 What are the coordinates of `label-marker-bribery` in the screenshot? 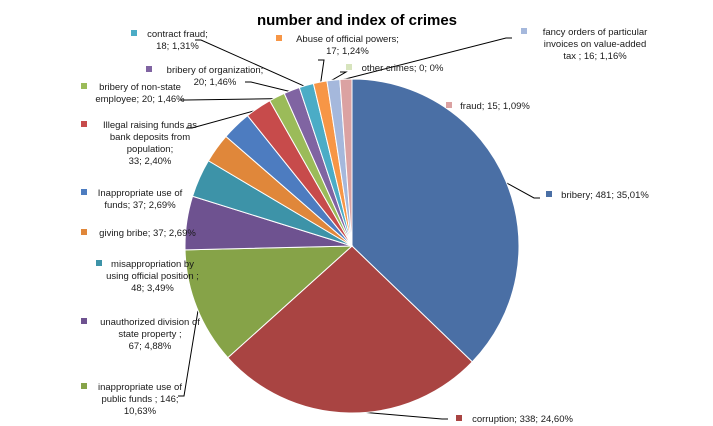 It's located at (549, 194).